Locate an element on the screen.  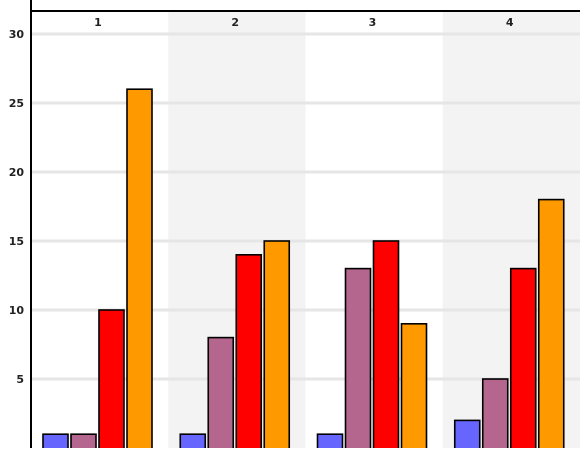
category-label: 1 is located at coordinates (98, 22).